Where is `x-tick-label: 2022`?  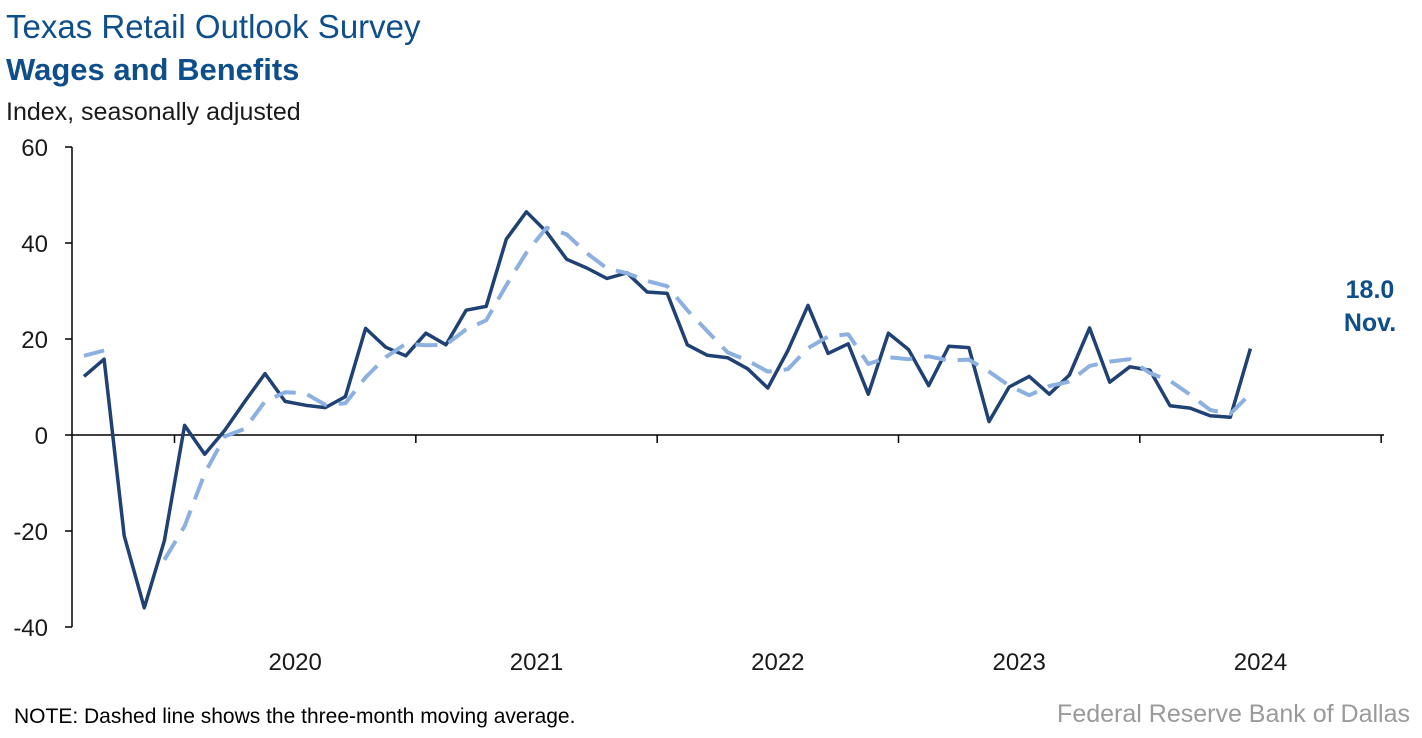
x-tick-label: 2022 is located at coordinates (777, 662).